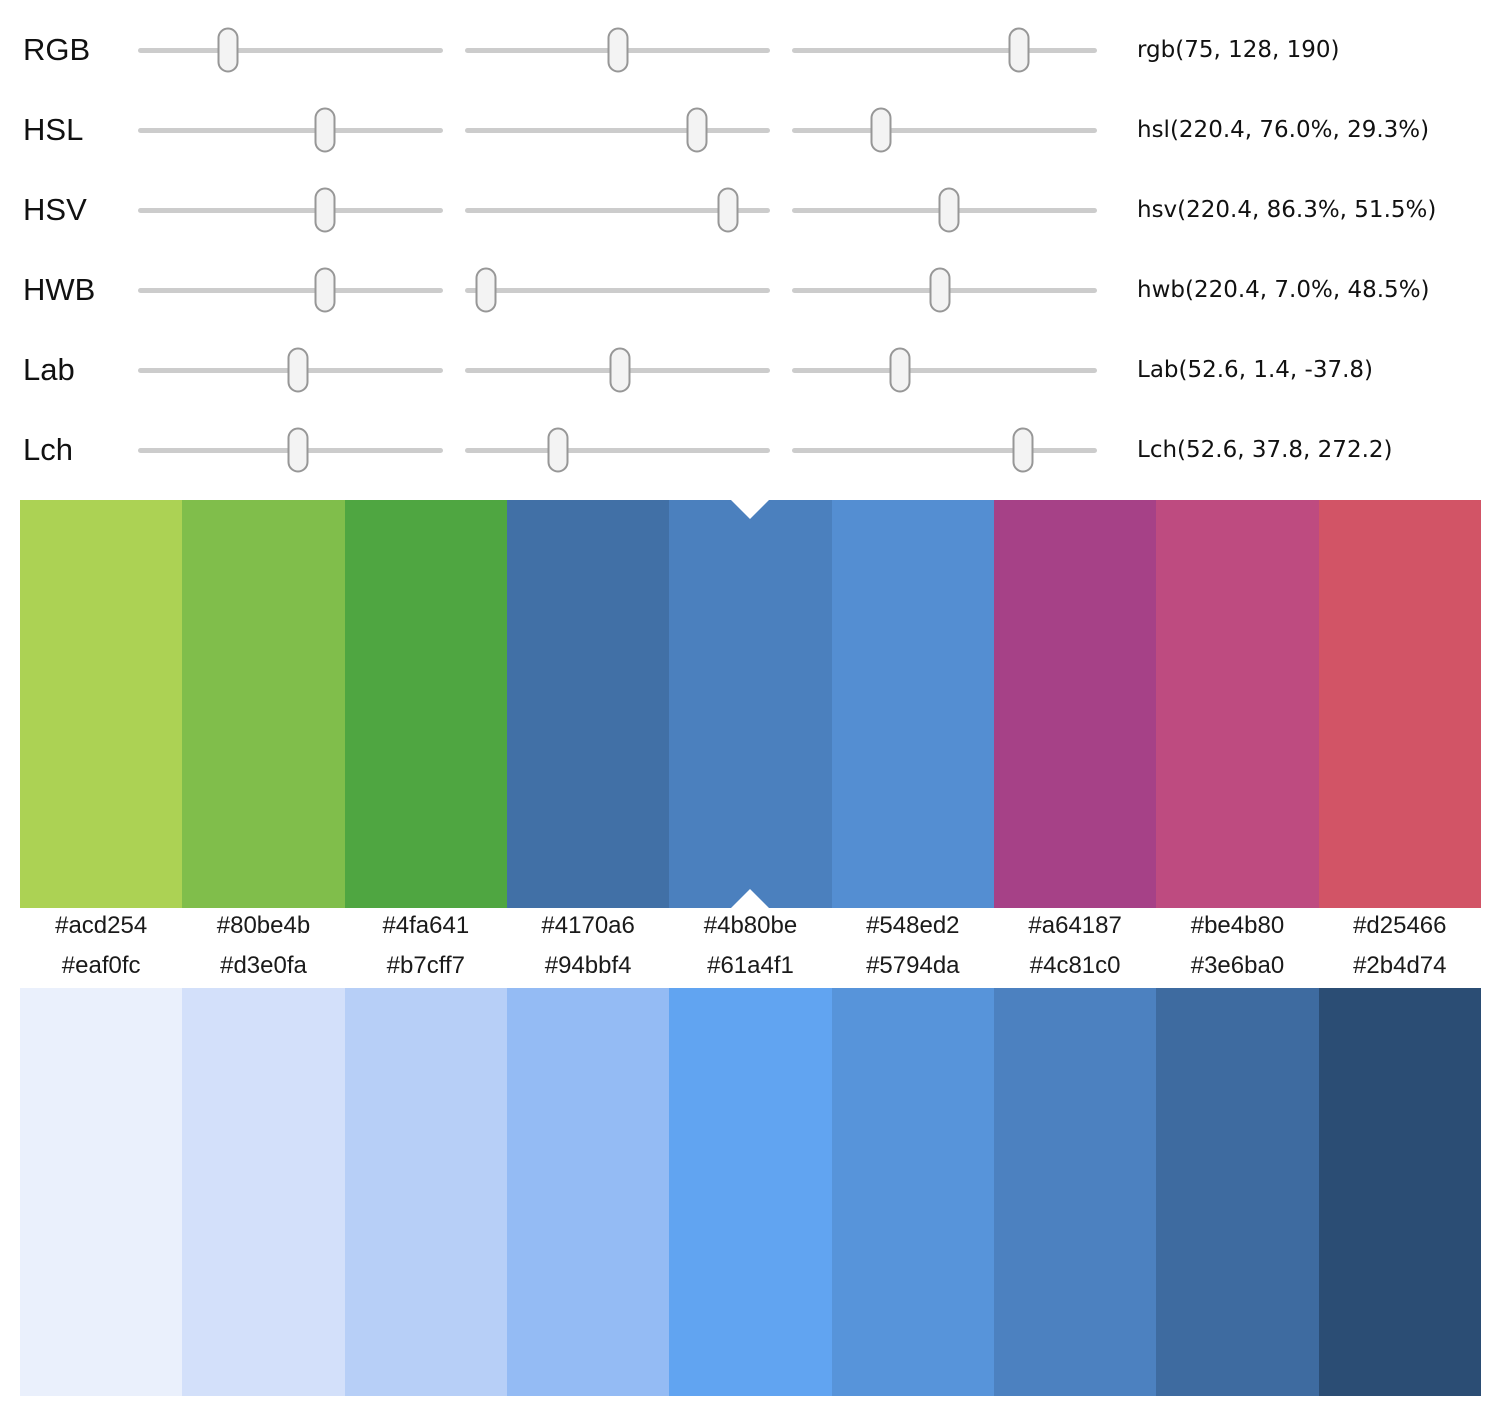 Image resolution: width=1501 pixels, height=1415 pixels. What do you see at coordinates (912, 1192) in the screenshot?
I see `palette_bottom-swatch-5794da` at bounding box center [912, 1192].